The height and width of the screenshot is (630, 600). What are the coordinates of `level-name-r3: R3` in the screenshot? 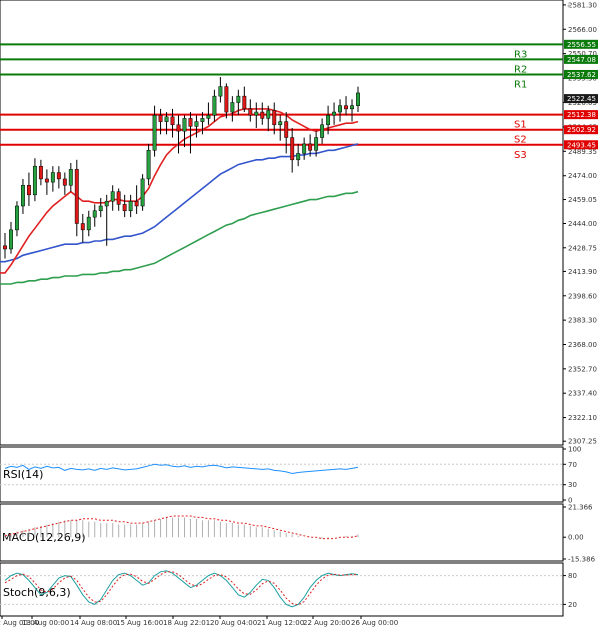 It's located at (520, 54).